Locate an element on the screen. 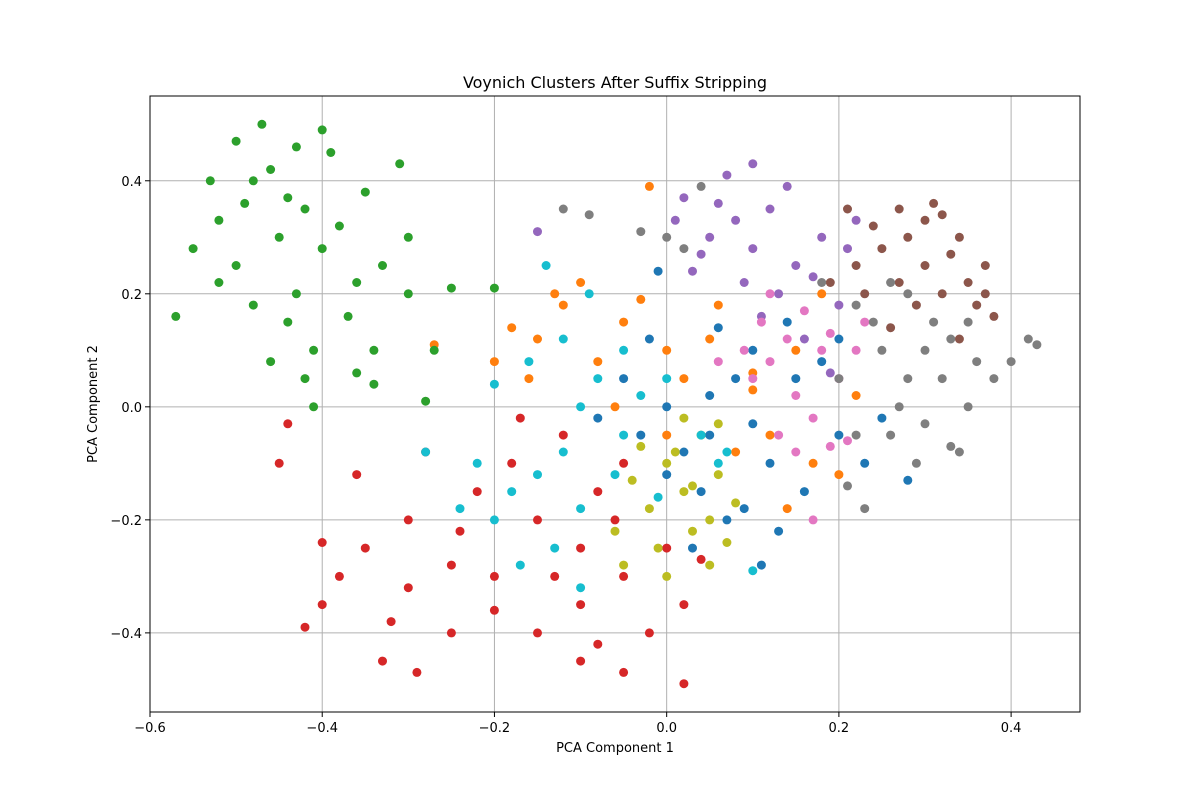 The width and height of the screenshot is (1200, 800). y-tick-label: −0.4 is located at coordinates (126, 634).